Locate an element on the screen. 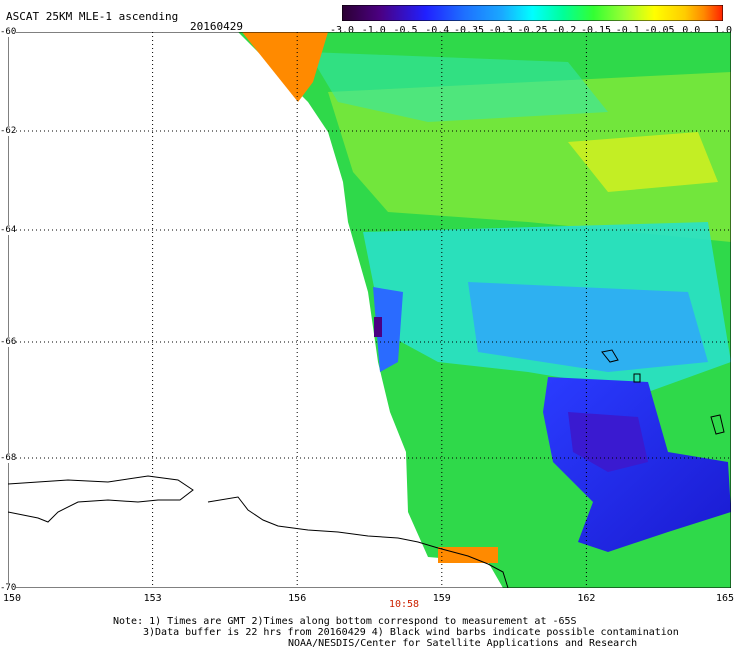  colorbar-tick-label: -0.5 is located at coordinates (405, 30).